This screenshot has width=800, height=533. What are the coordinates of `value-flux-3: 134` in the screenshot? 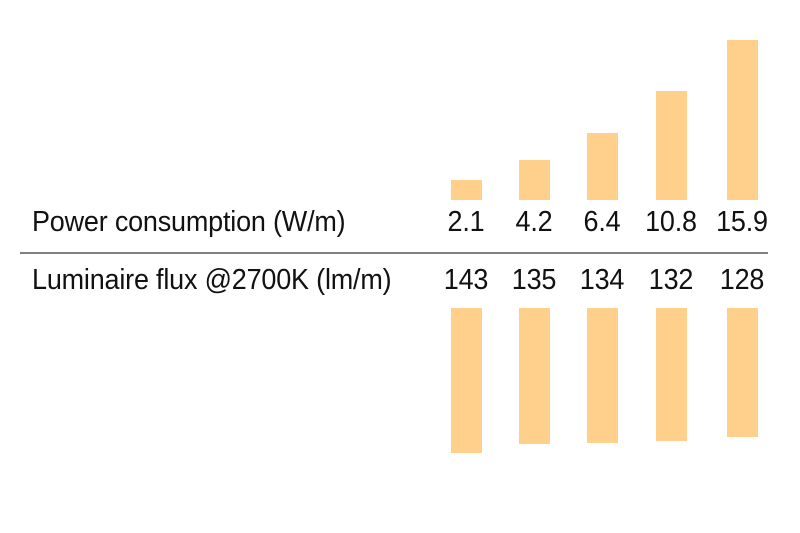 It's located at (602, 280).